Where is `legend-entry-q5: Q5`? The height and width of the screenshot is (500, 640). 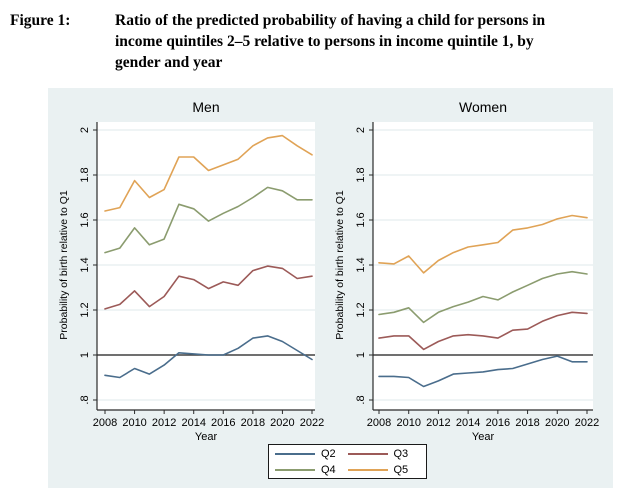 legend-entry-q5: Q5 is located at coordinates (384, 469).